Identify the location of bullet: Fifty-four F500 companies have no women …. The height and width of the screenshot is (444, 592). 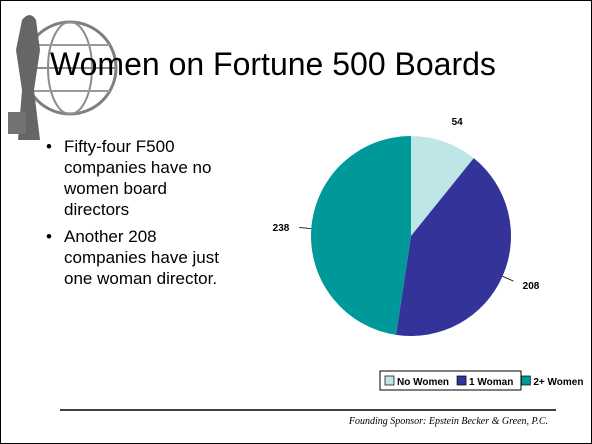
(140, 178).